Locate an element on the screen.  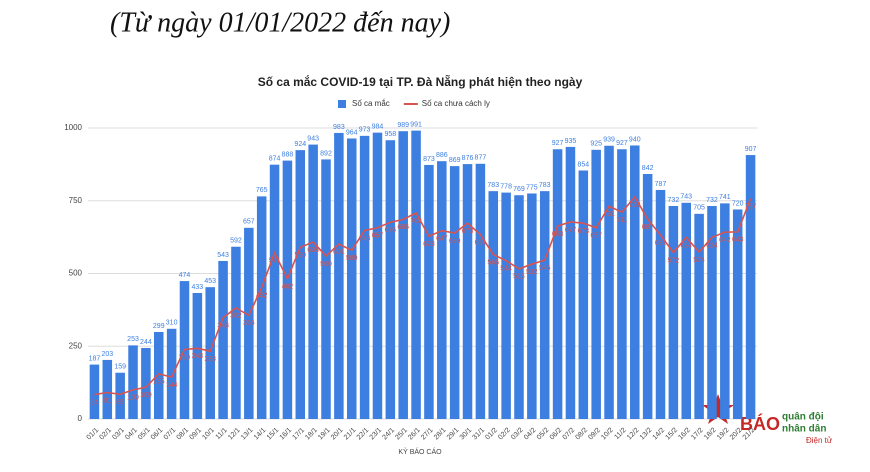
x-tick-label: 14/1 is located at coordinates (260, 434).